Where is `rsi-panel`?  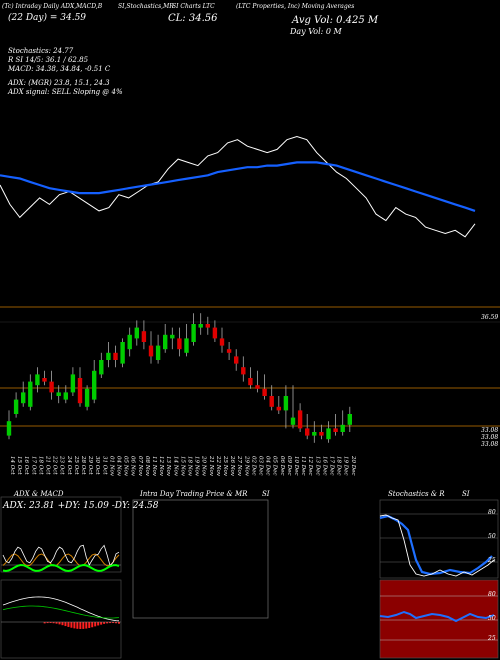 rsi-panel is located at coordinates (439, 619).